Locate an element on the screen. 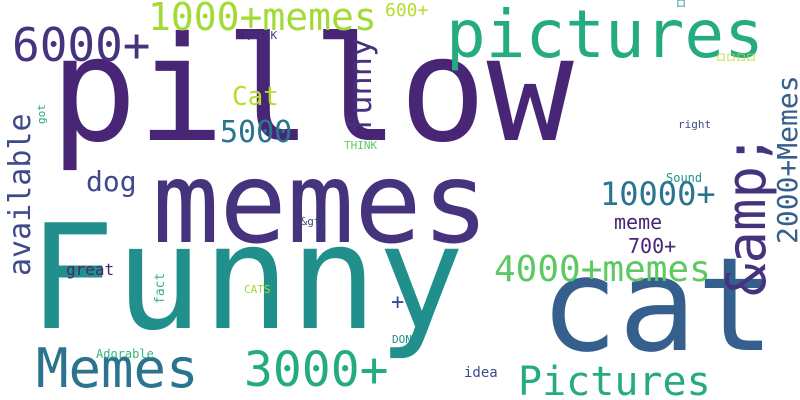 The image size is (800, 400). word-think: THINK is located at coordinates (361, 145).